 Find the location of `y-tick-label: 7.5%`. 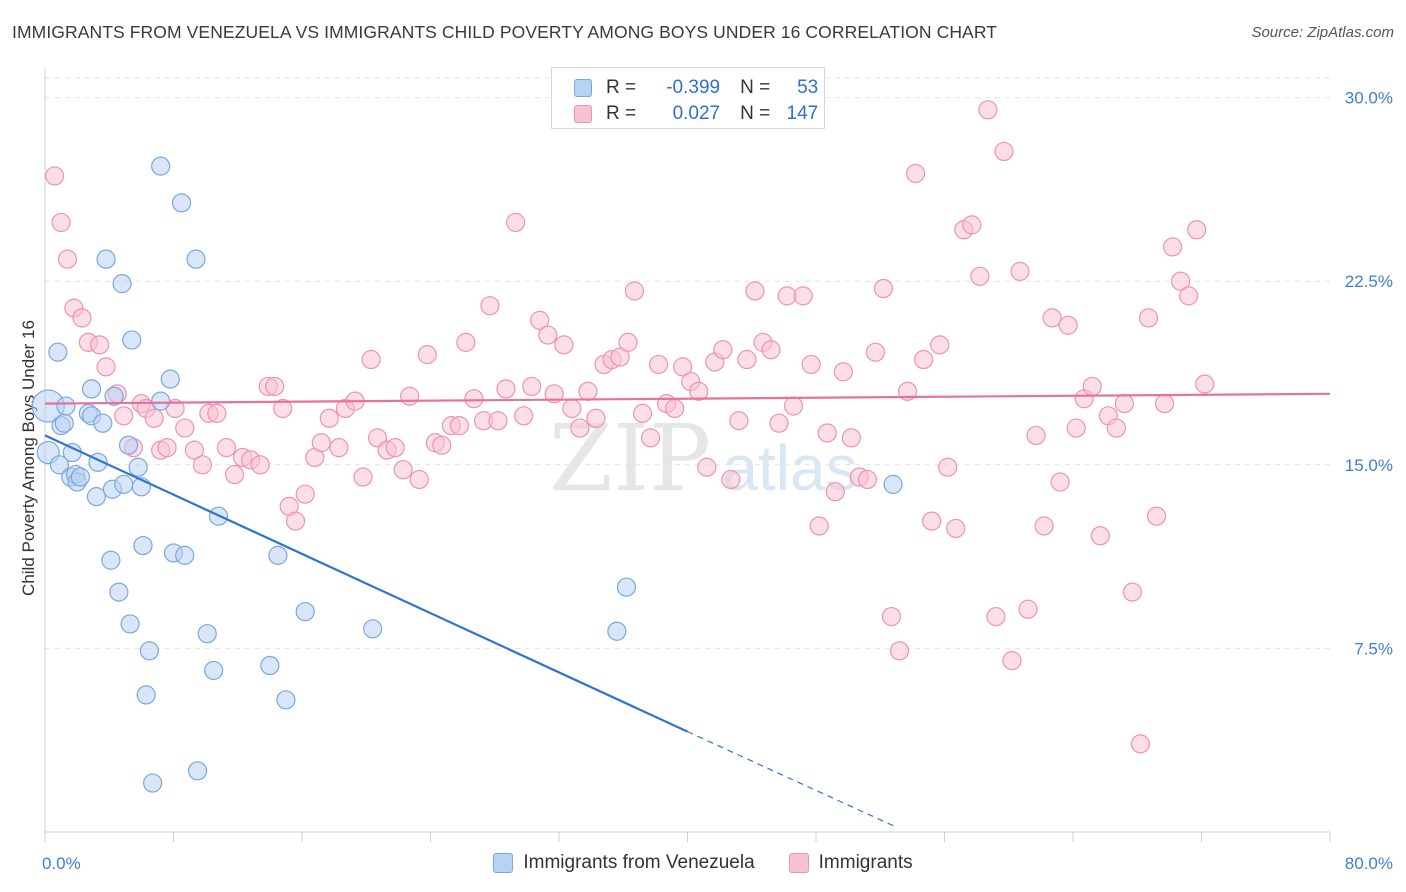

y-tick-label: 7.5% is located at coordinates (1373, 648).